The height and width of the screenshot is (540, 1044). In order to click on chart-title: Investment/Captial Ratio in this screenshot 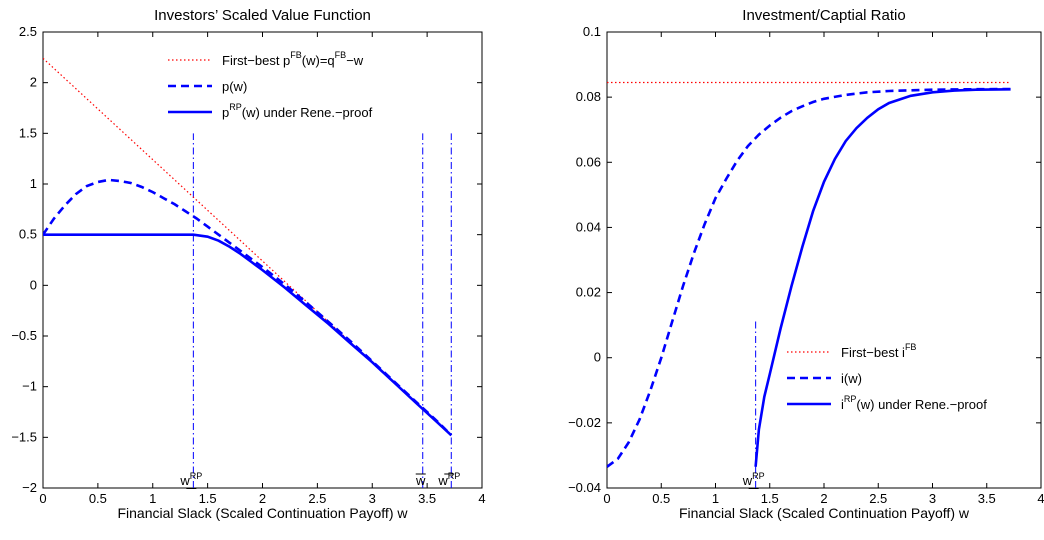, I will do `click(823, 15)`.